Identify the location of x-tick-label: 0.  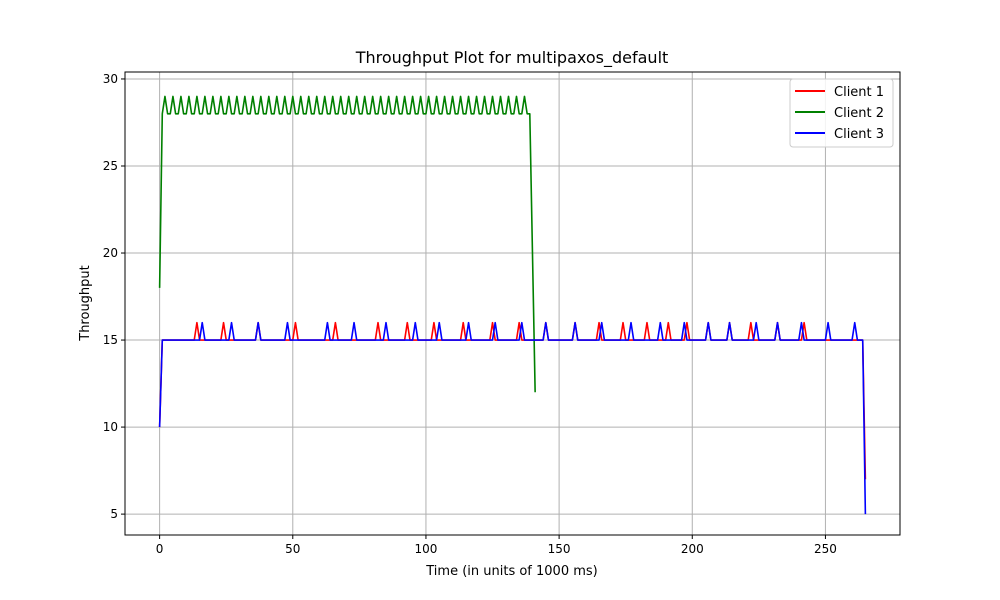
(160, 549).